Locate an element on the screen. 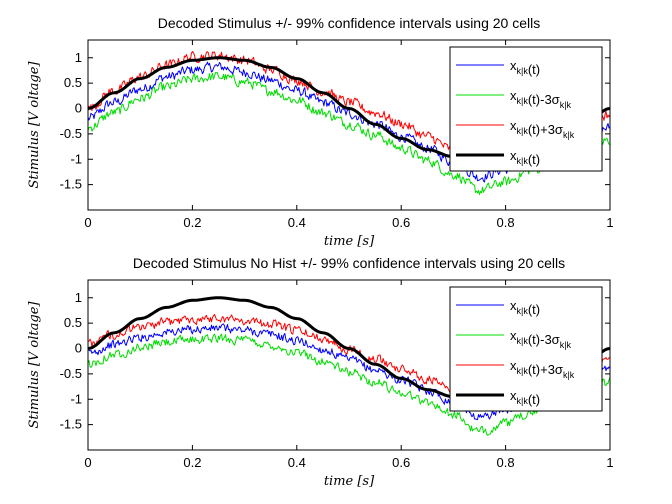 The height and width of the screenshot is (504, 672). legend-label-0-2: xk|k(t)-3σk|k is located at coordinates (541, 99).